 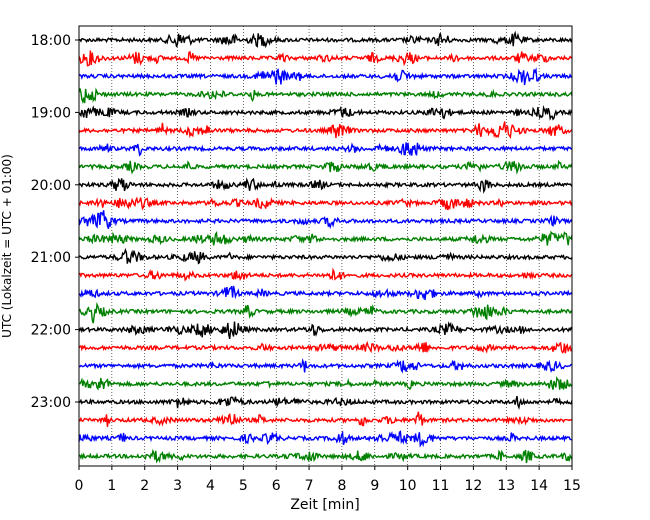 I want to click on trace-22:00, so click(x=325, y=330).